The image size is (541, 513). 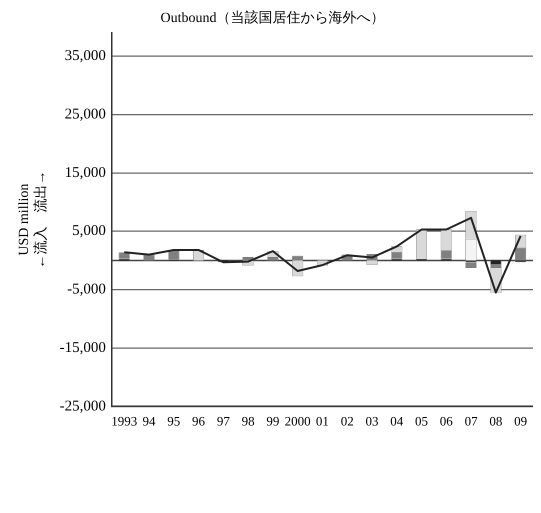 I want to click on x-tick-label: 09, so click(x=521, y=421).